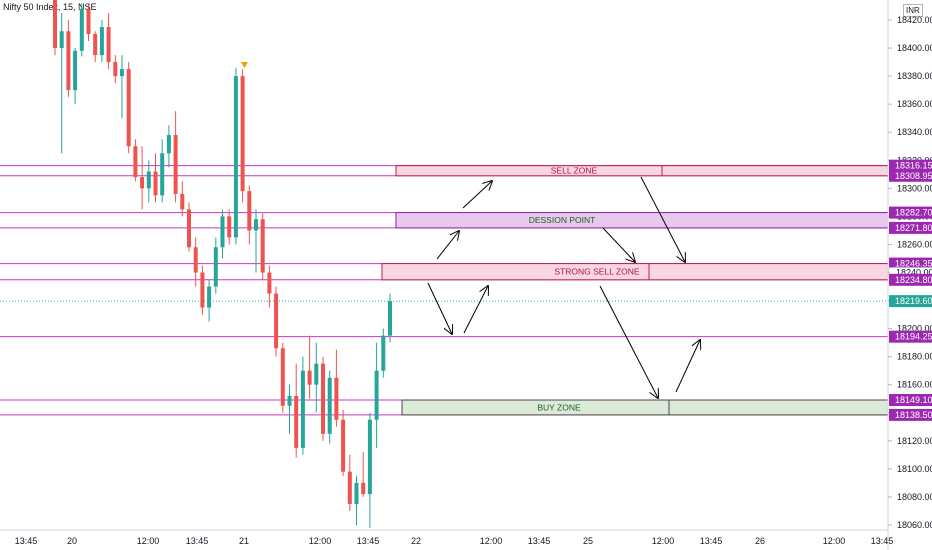 This screenshot has height=550, width=932. What do you see at coordinates (913, 10) in the screenshot?
I see `currency-badge: INR` at bounding box center [913, 10].